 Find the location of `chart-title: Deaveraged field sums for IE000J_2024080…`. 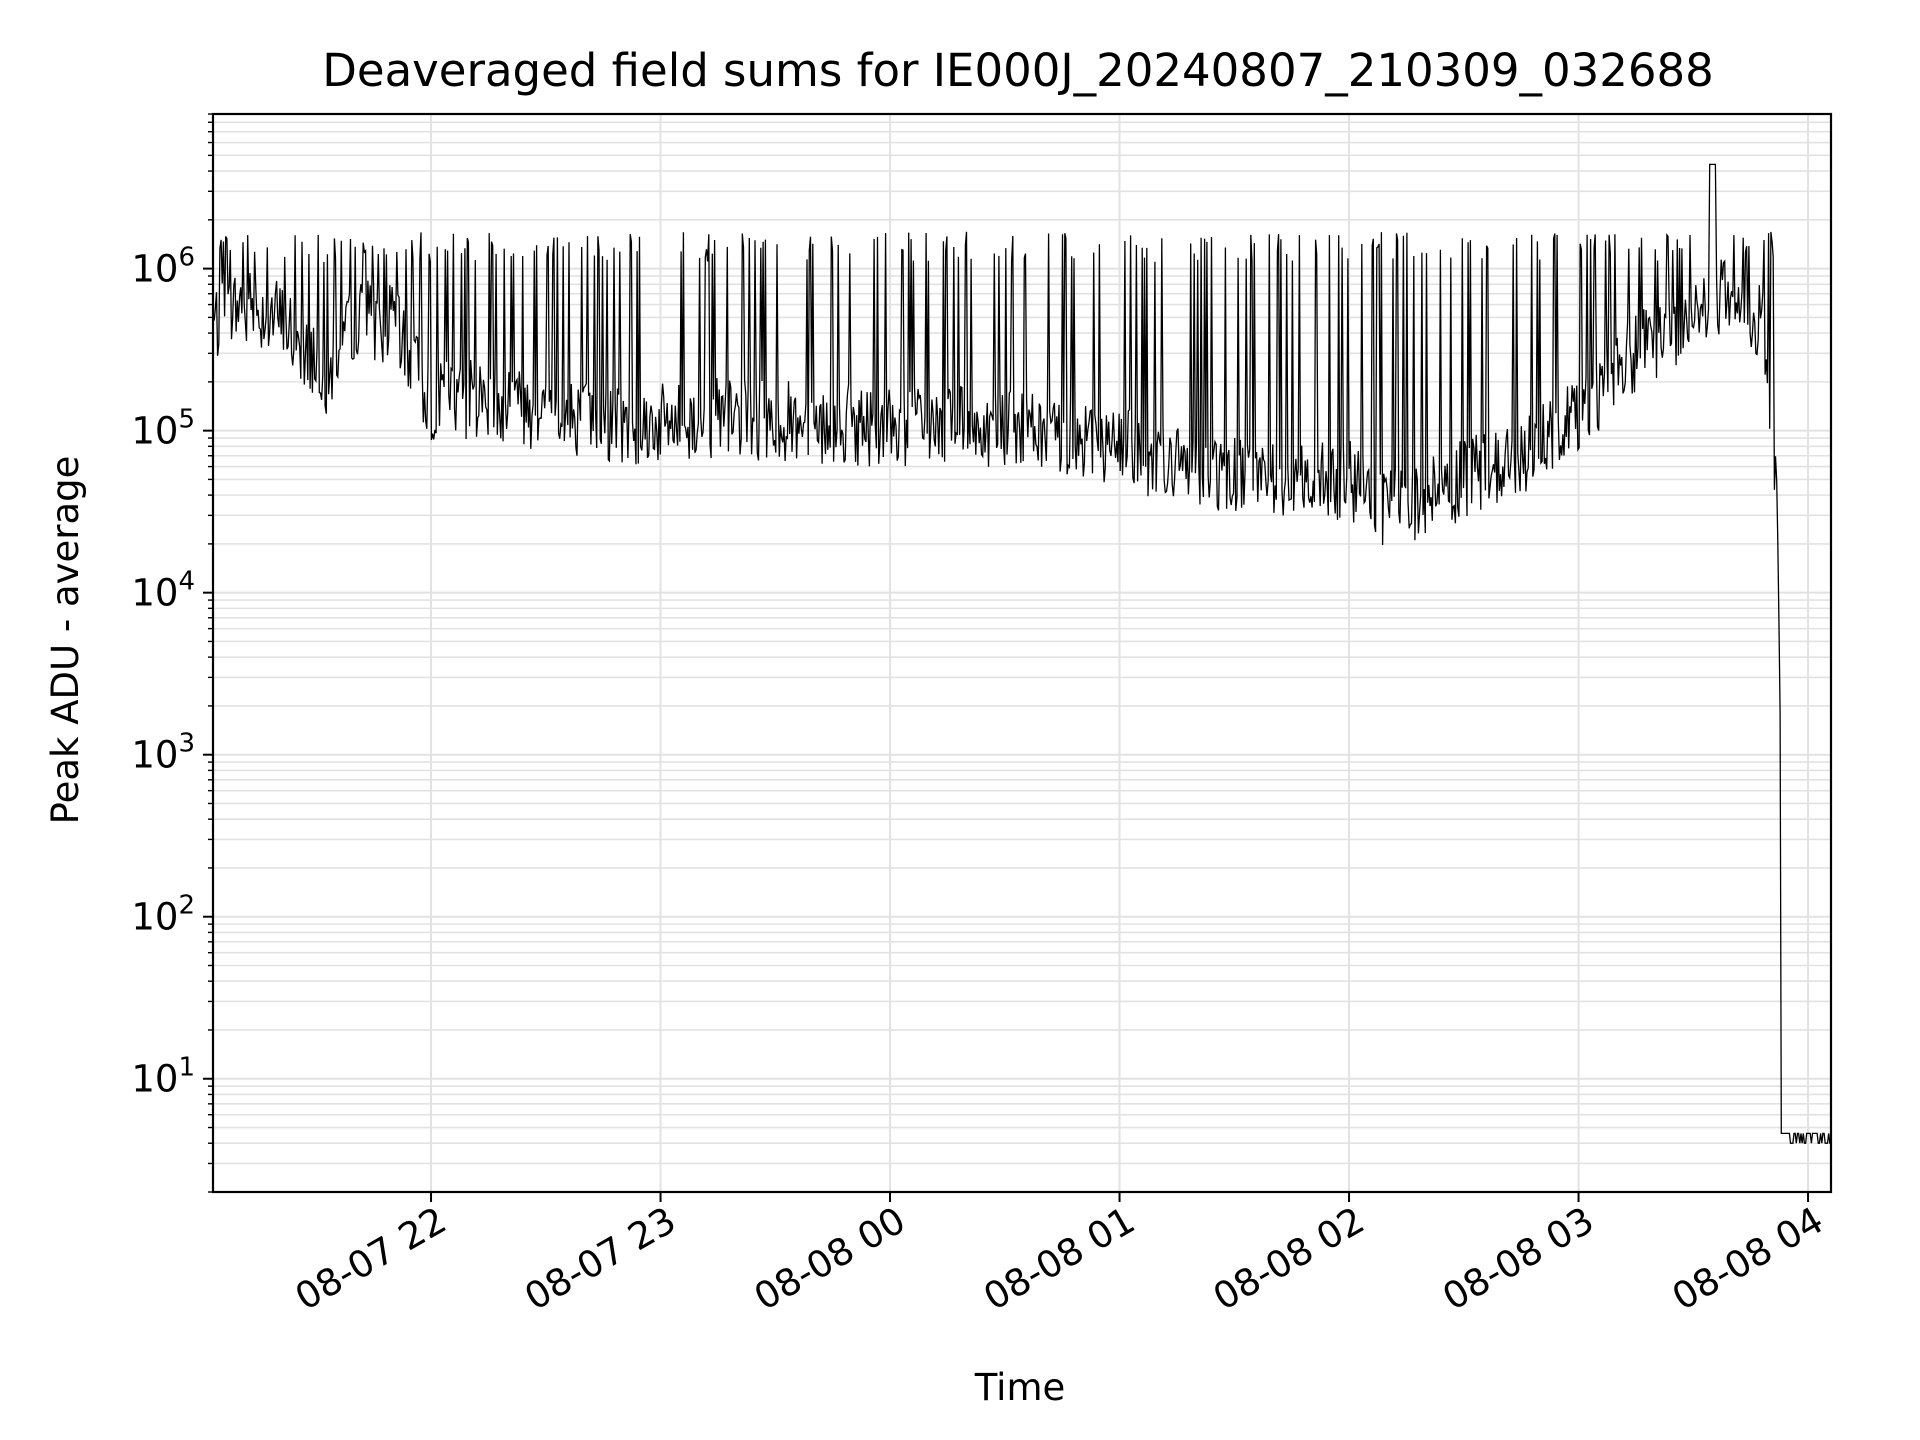

chart-title: Deaveraged field sums for IE000J_2024080… is located at coordinates (1018, 70).